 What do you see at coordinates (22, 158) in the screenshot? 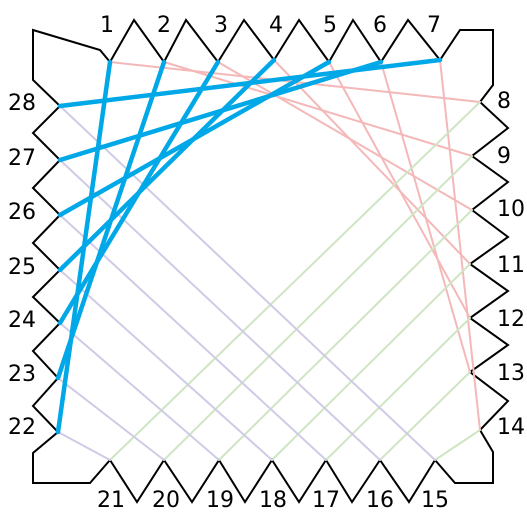
I see `notch-number-27: 27` at bounding box center [22, 158].